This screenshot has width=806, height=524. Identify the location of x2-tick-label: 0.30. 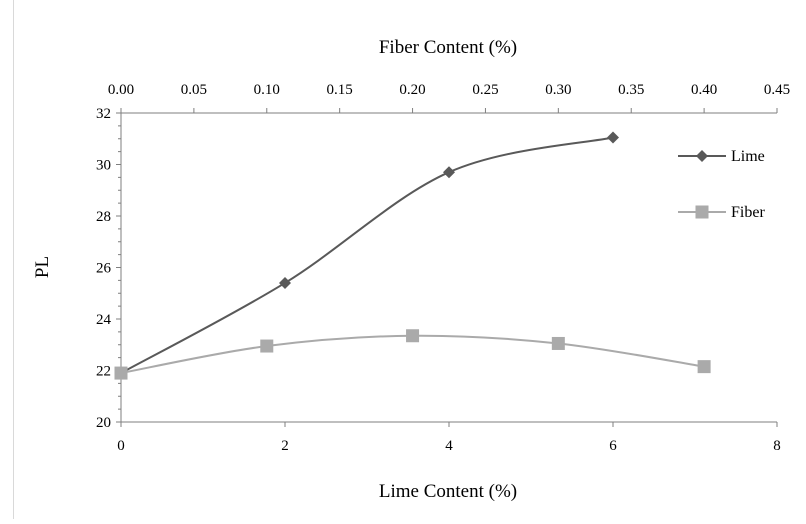
(558, 90).